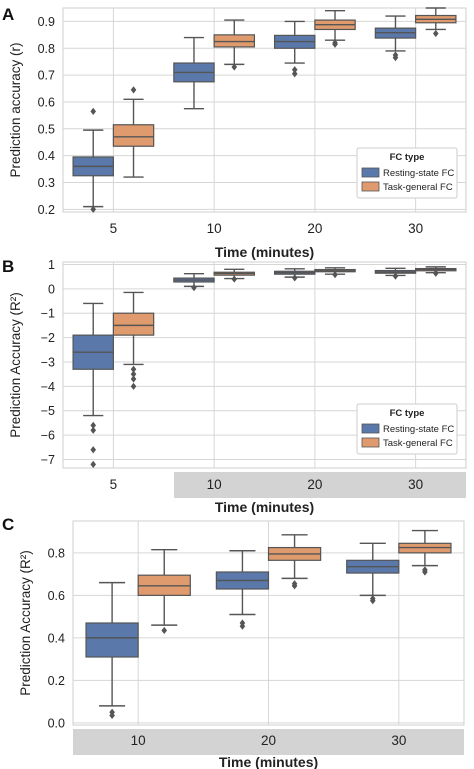 This screenshot has height=769, width=474. Describe the element at coordinates (48, 362) in the screenshot. I see `ytick-label: −3` at that location.